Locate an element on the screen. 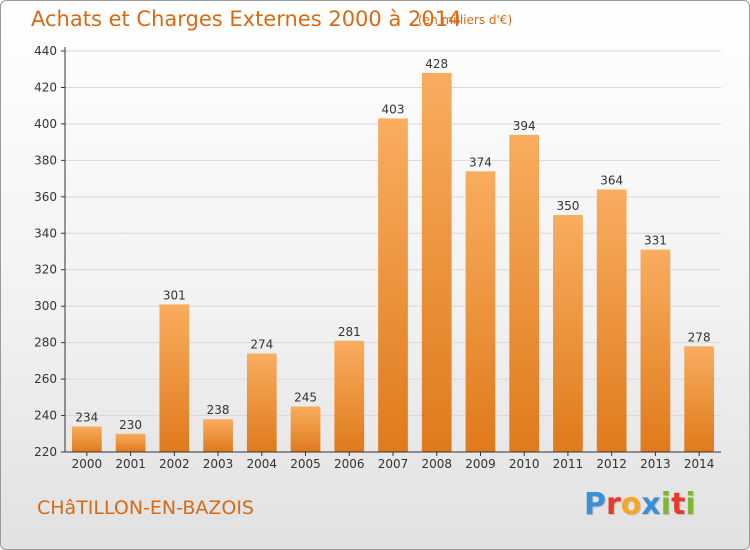 This screenshot has height=550, width=750. data-label: 403 is located at coordinates (393, 109).